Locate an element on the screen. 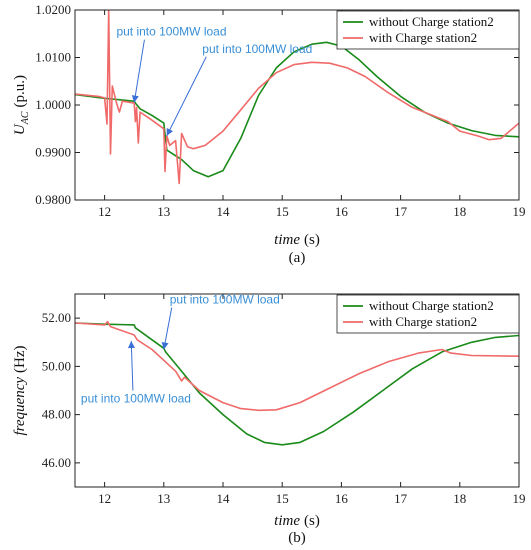  y-tick-label: 52.00 is located at coordinates (56, 317).